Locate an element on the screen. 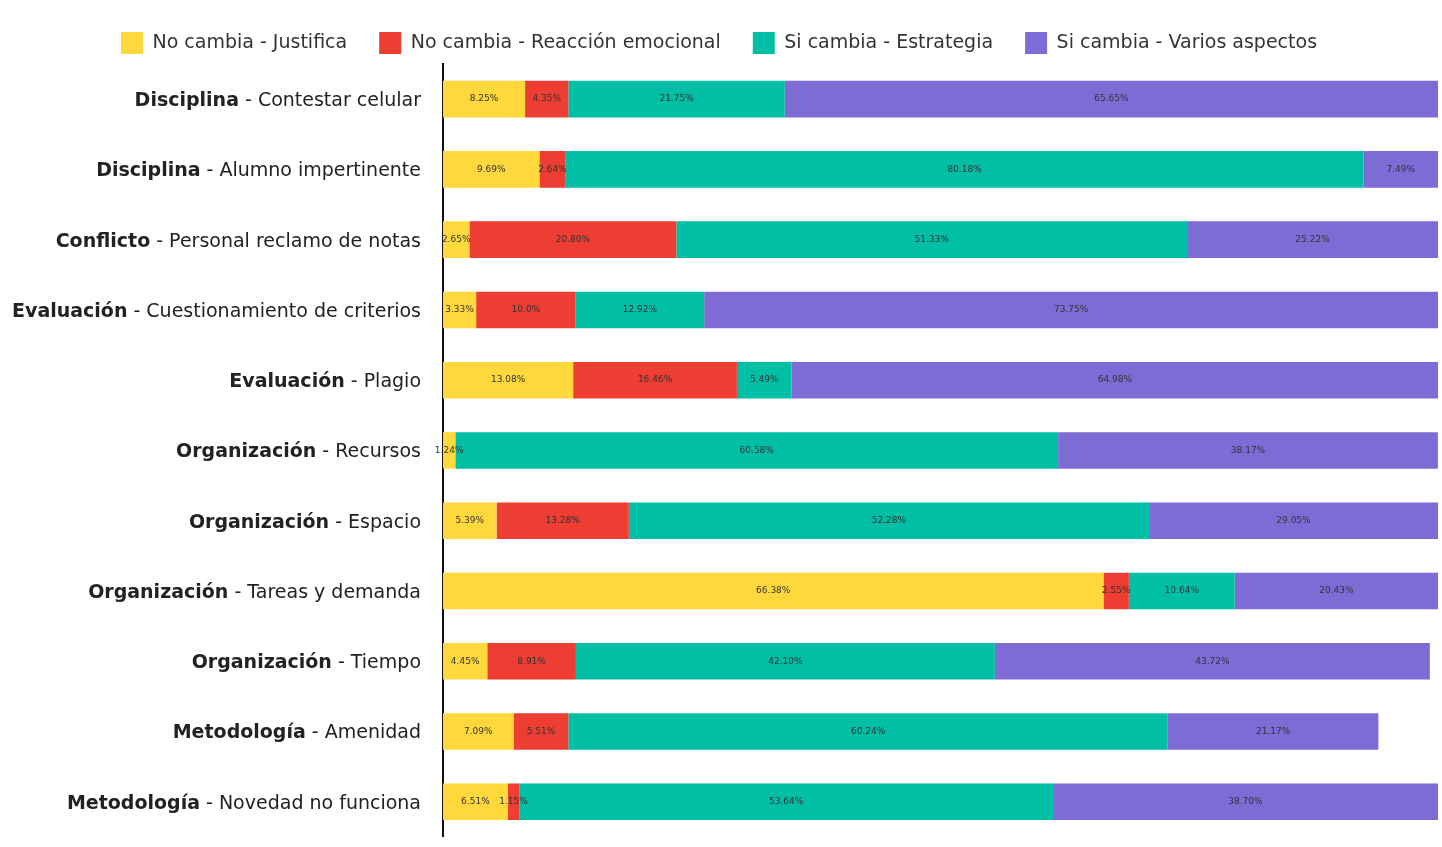 The width and height of the screenshot is (1442, 847). data-label: 4.35% is located at coordinates (547, 98).